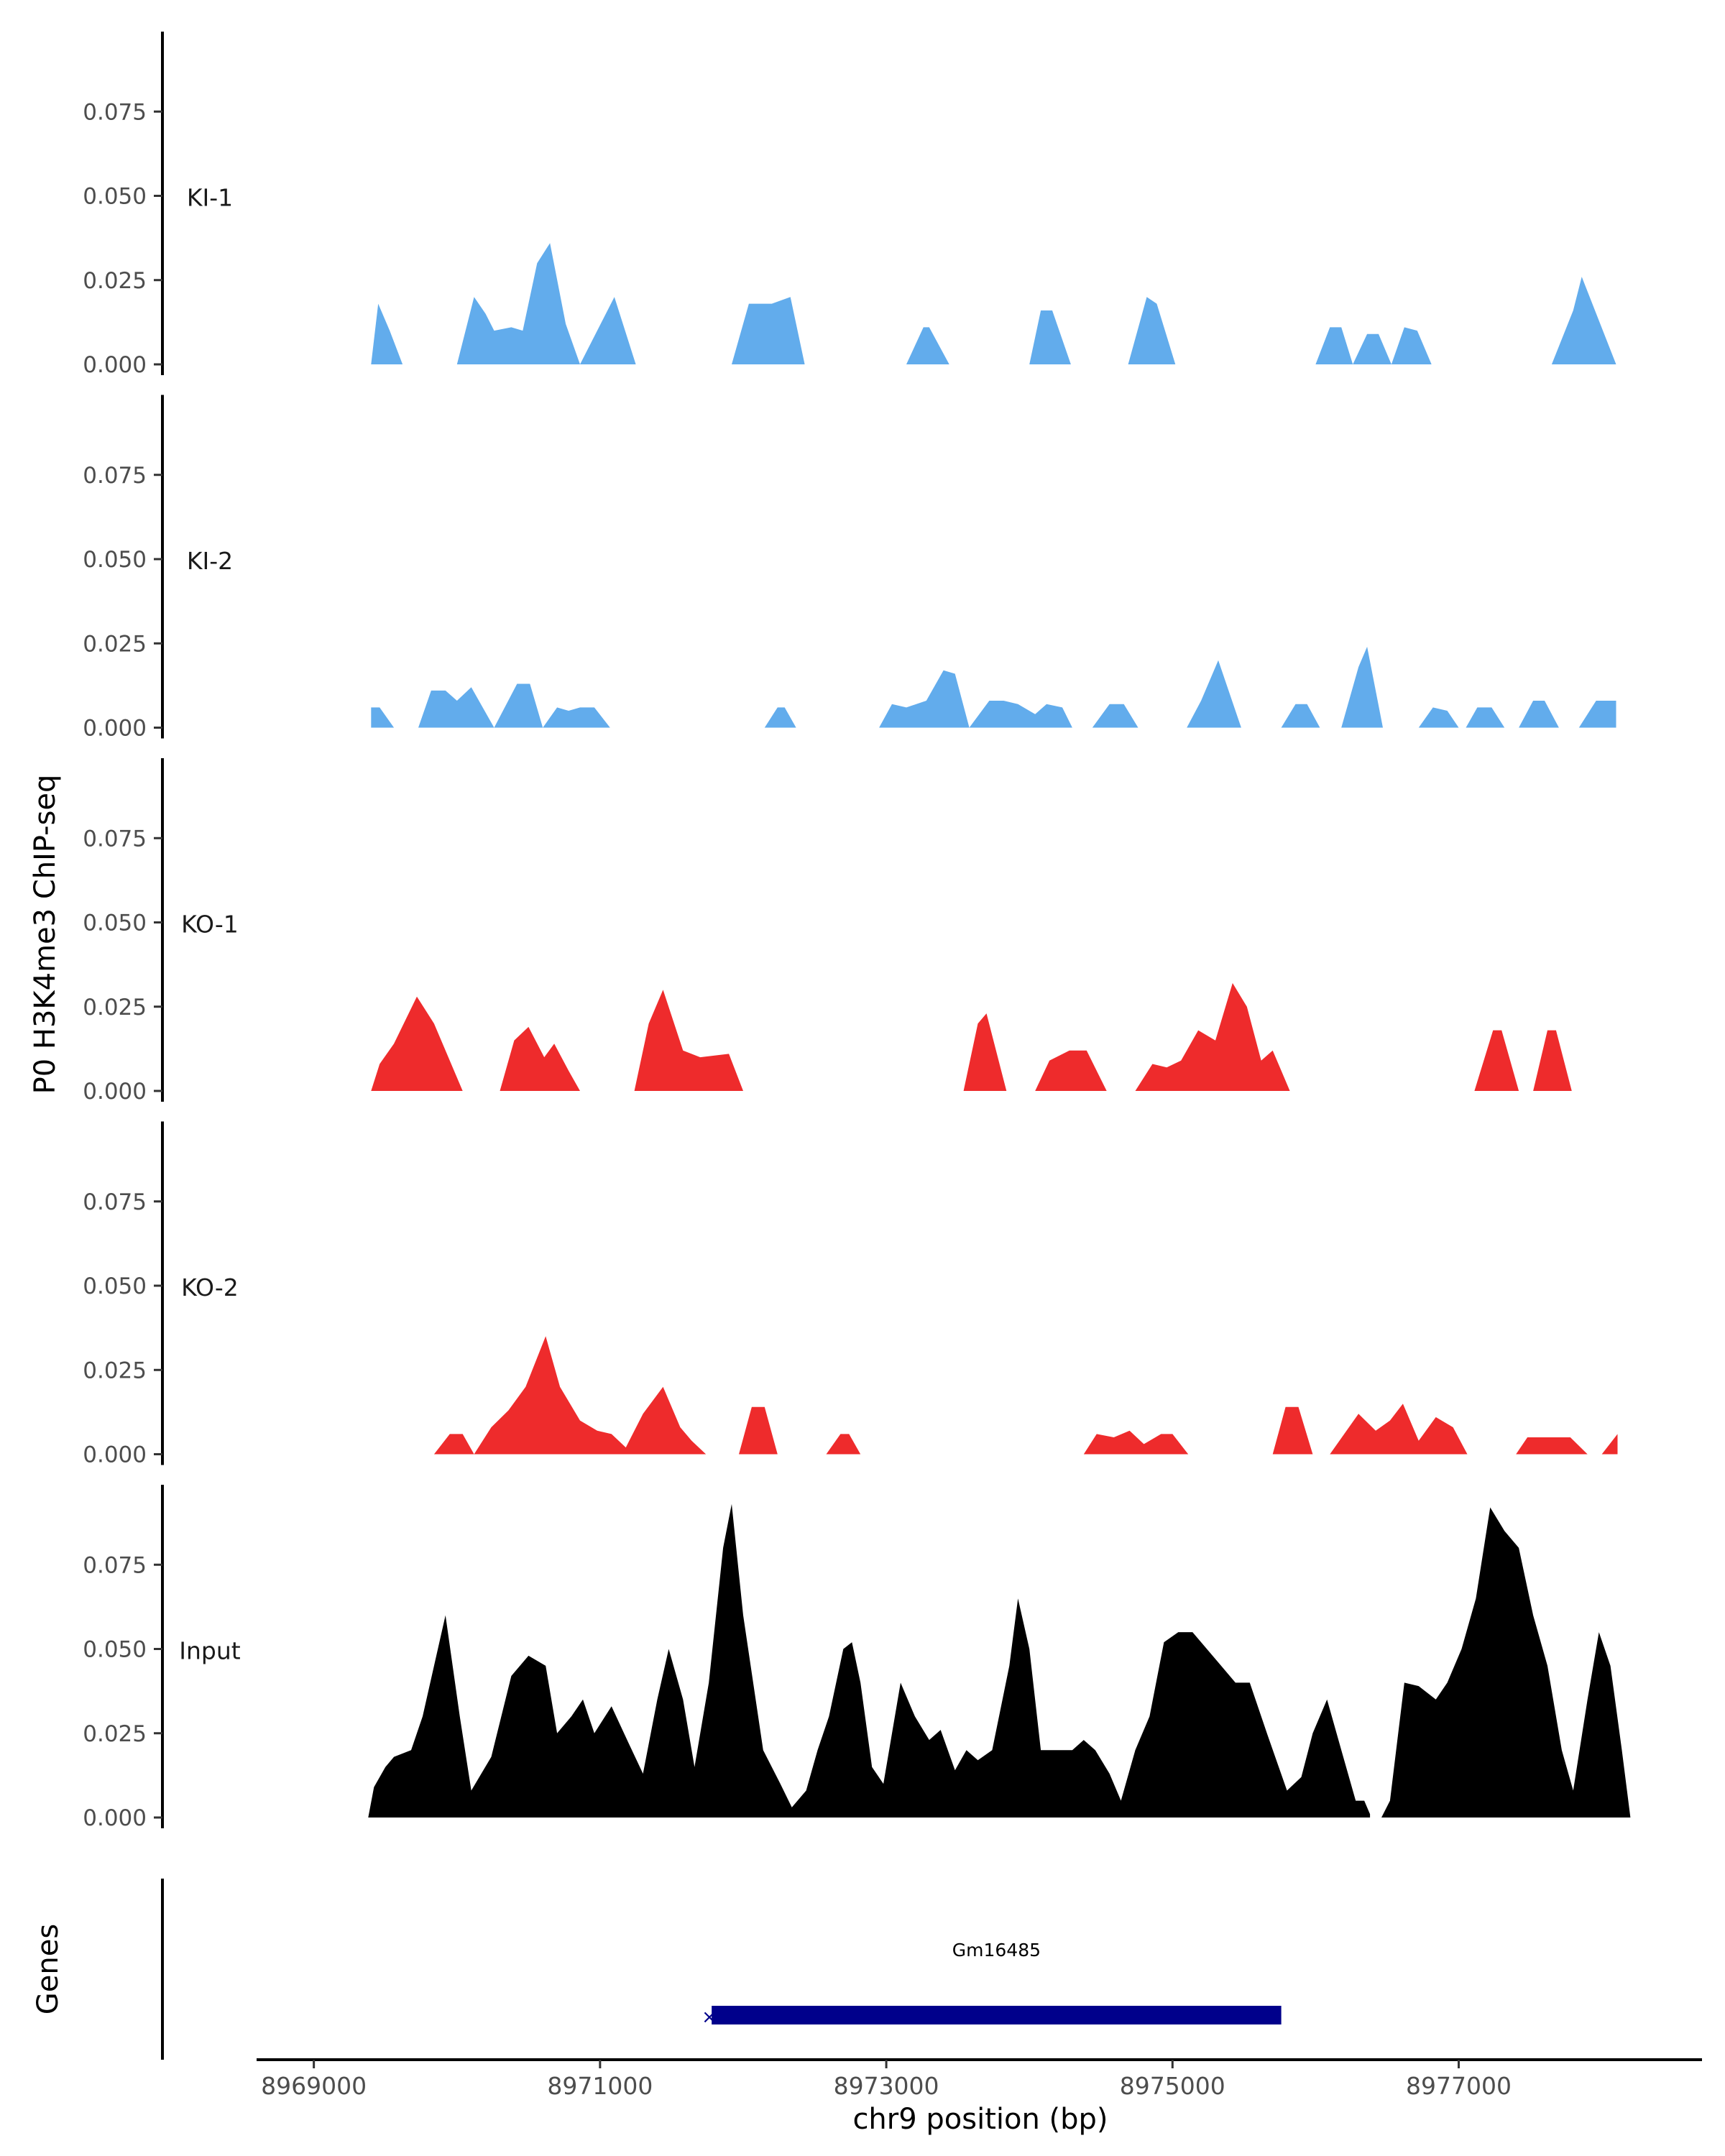 The image size is (1725, 2156). What do you see at coordinates (210, 198) in the screenshot?
I see `track-label: KI-1` at bounding box center [210, 198].